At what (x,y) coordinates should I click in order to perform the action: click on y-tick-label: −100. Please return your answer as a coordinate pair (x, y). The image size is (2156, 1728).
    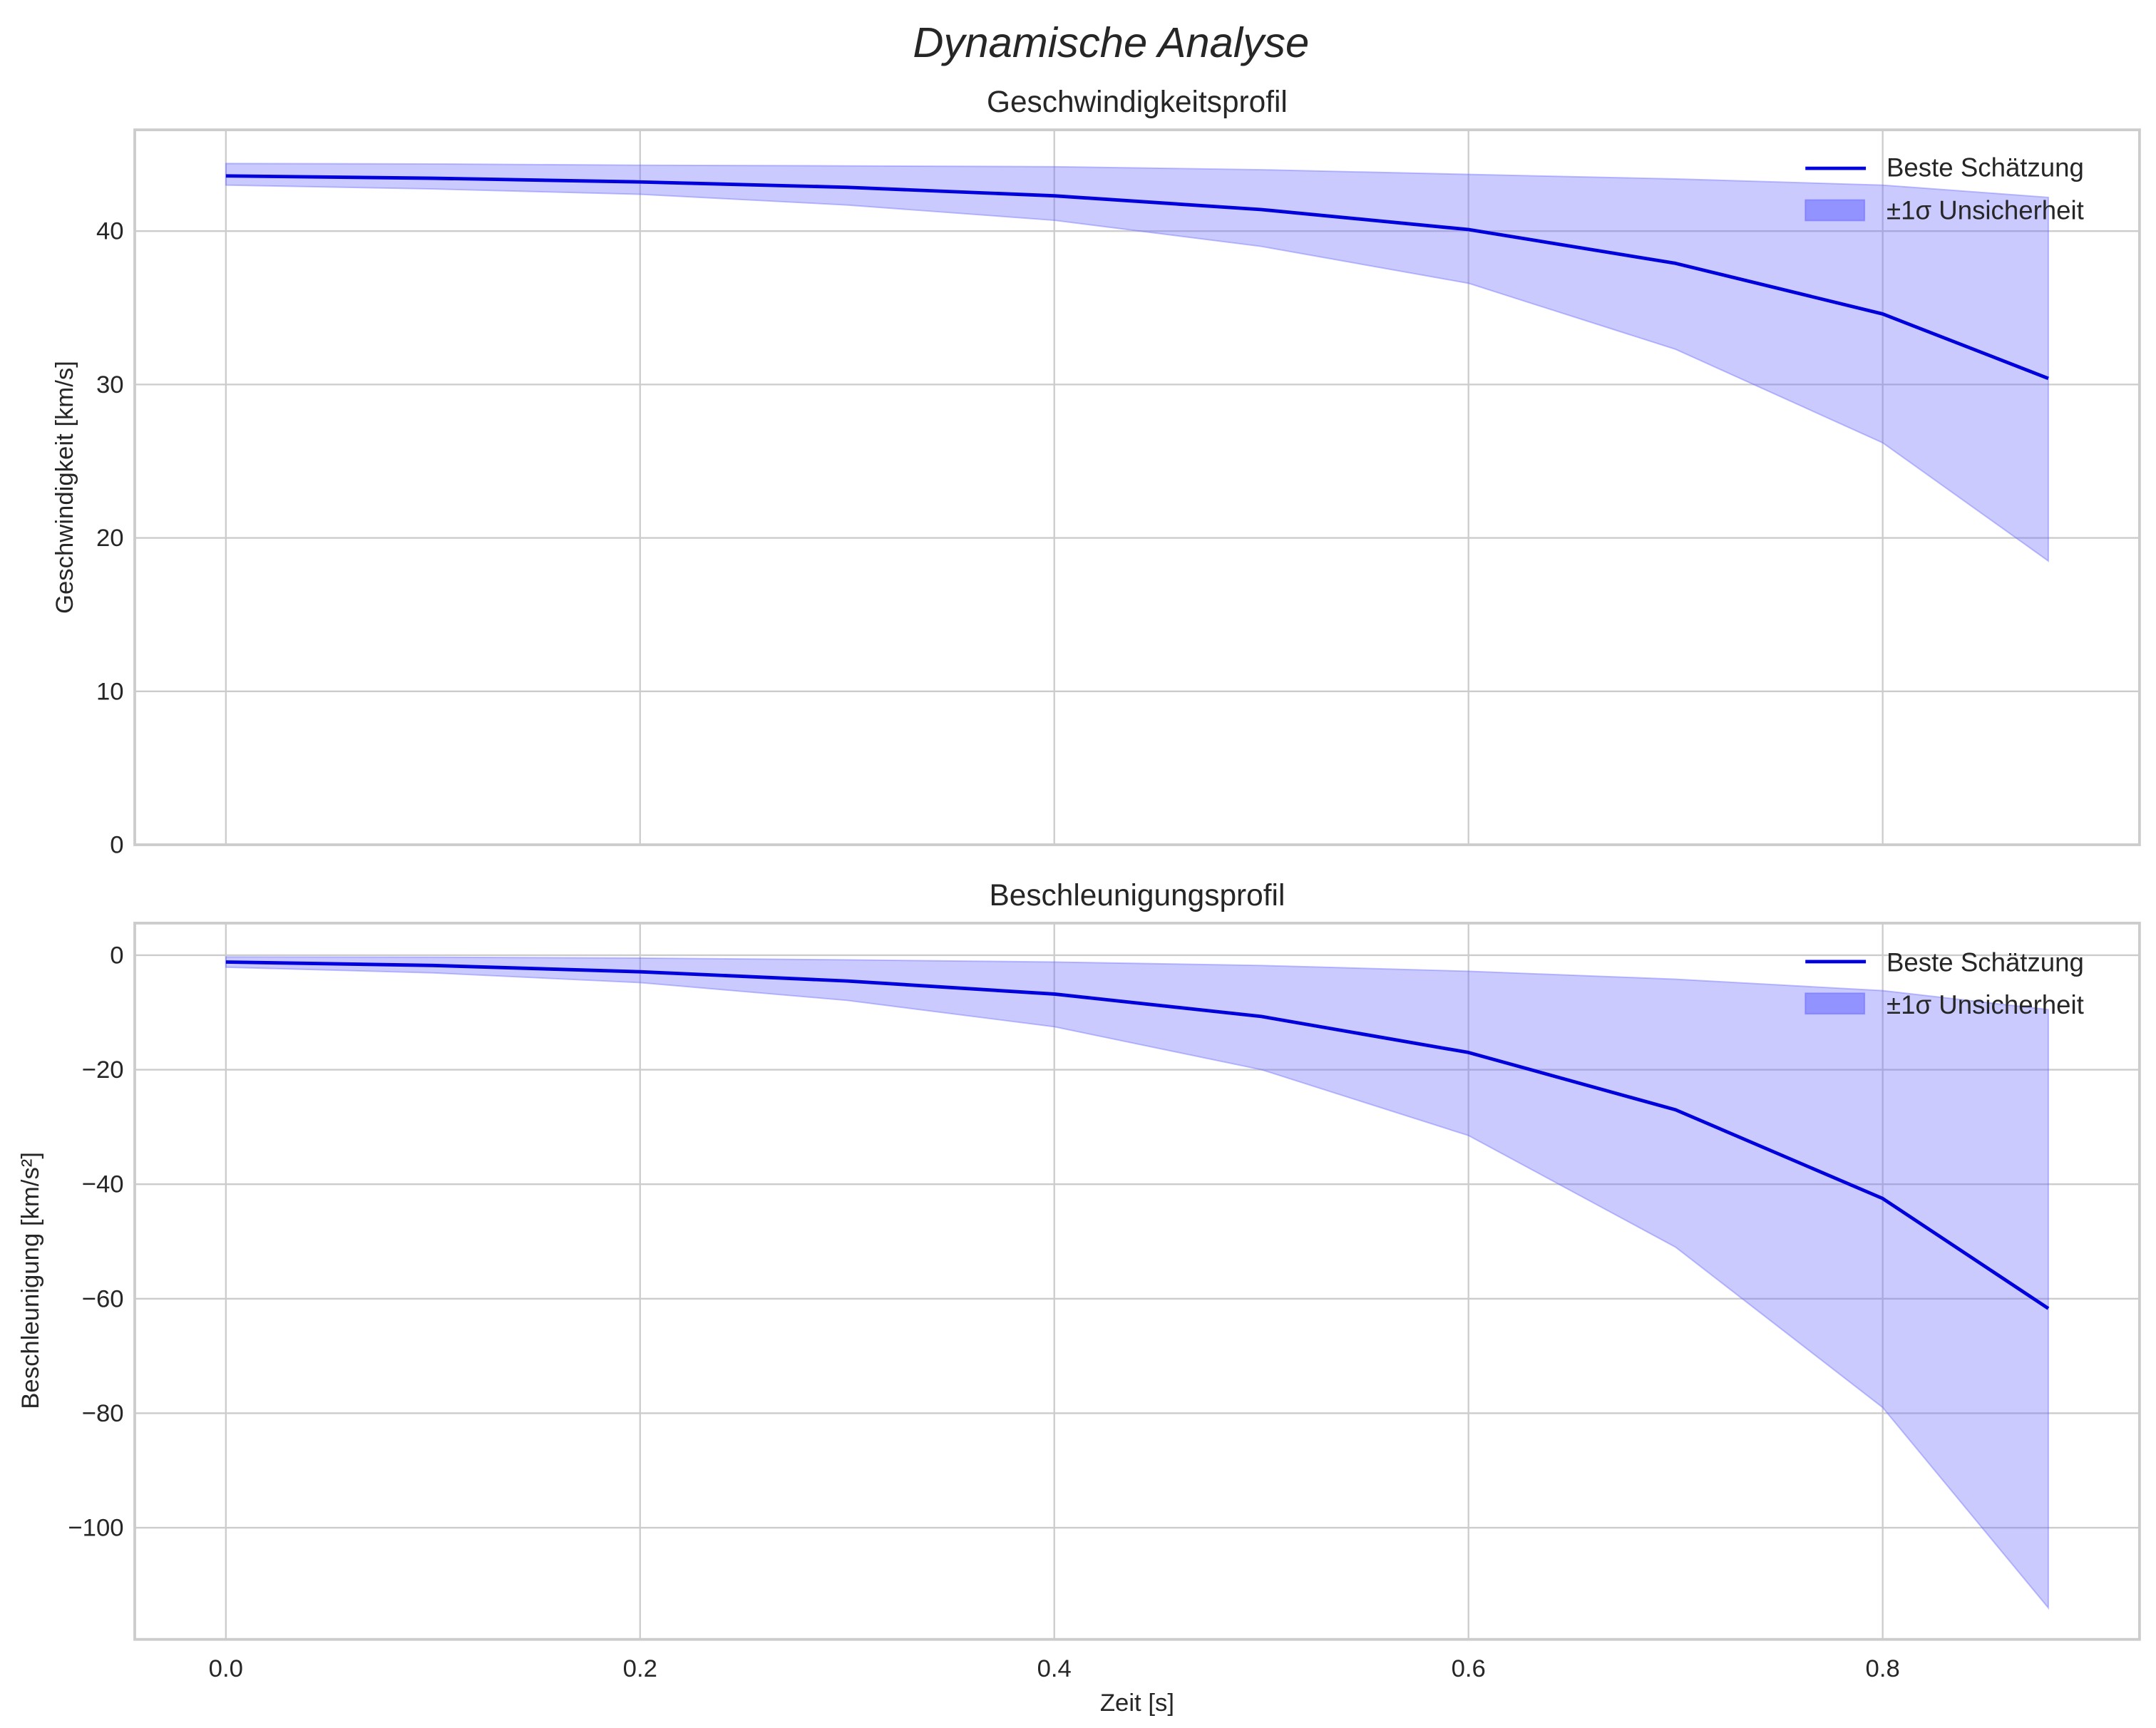
    Looking at the image, I should click on (95, 1528).